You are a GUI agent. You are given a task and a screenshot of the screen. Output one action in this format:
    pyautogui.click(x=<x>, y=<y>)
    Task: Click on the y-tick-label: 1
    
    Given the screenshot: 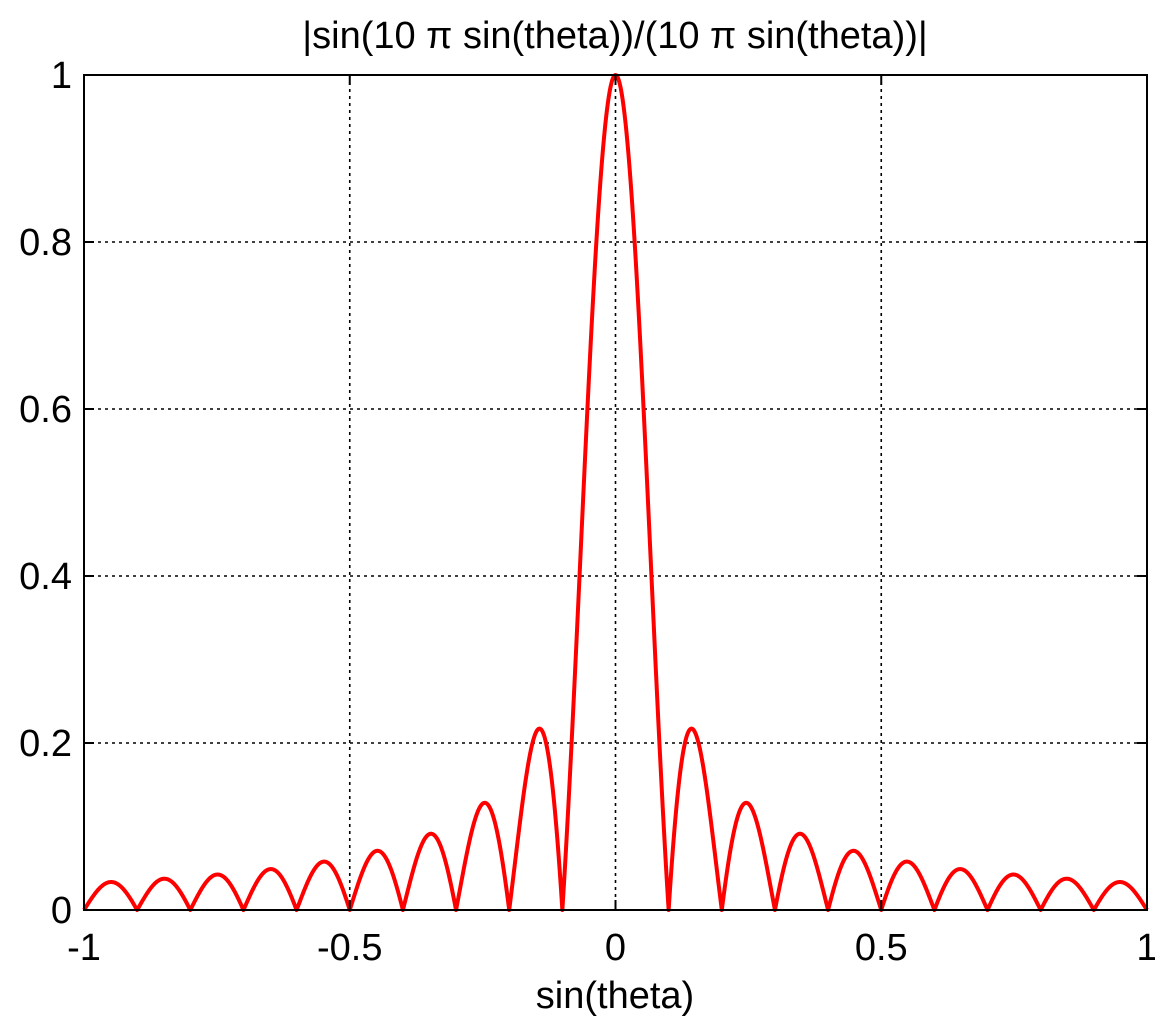 What is the action you would take?
    pyautogui.click(x=61, y=76)
    